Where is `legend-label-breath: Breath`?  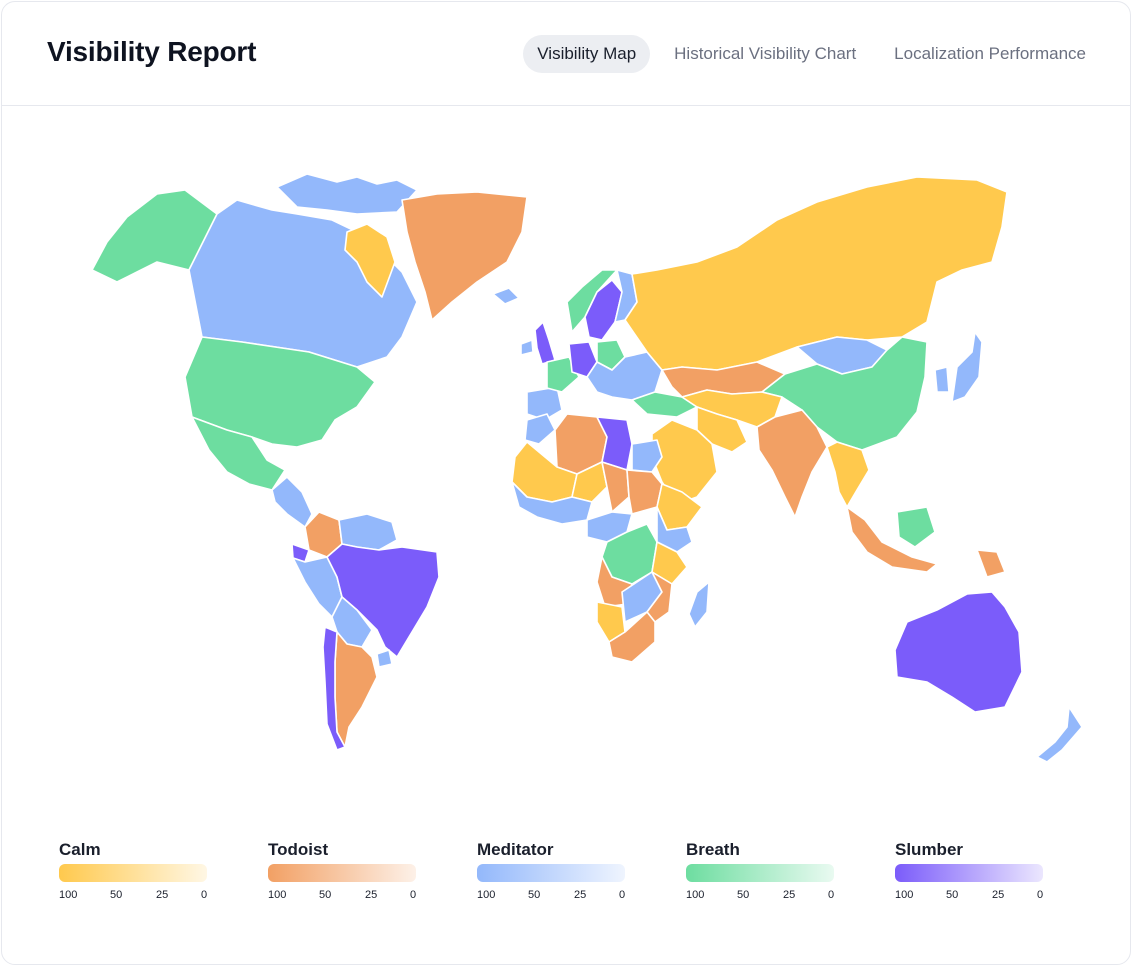 legend-label-breath: Breath is located at coordinates (713, 849).